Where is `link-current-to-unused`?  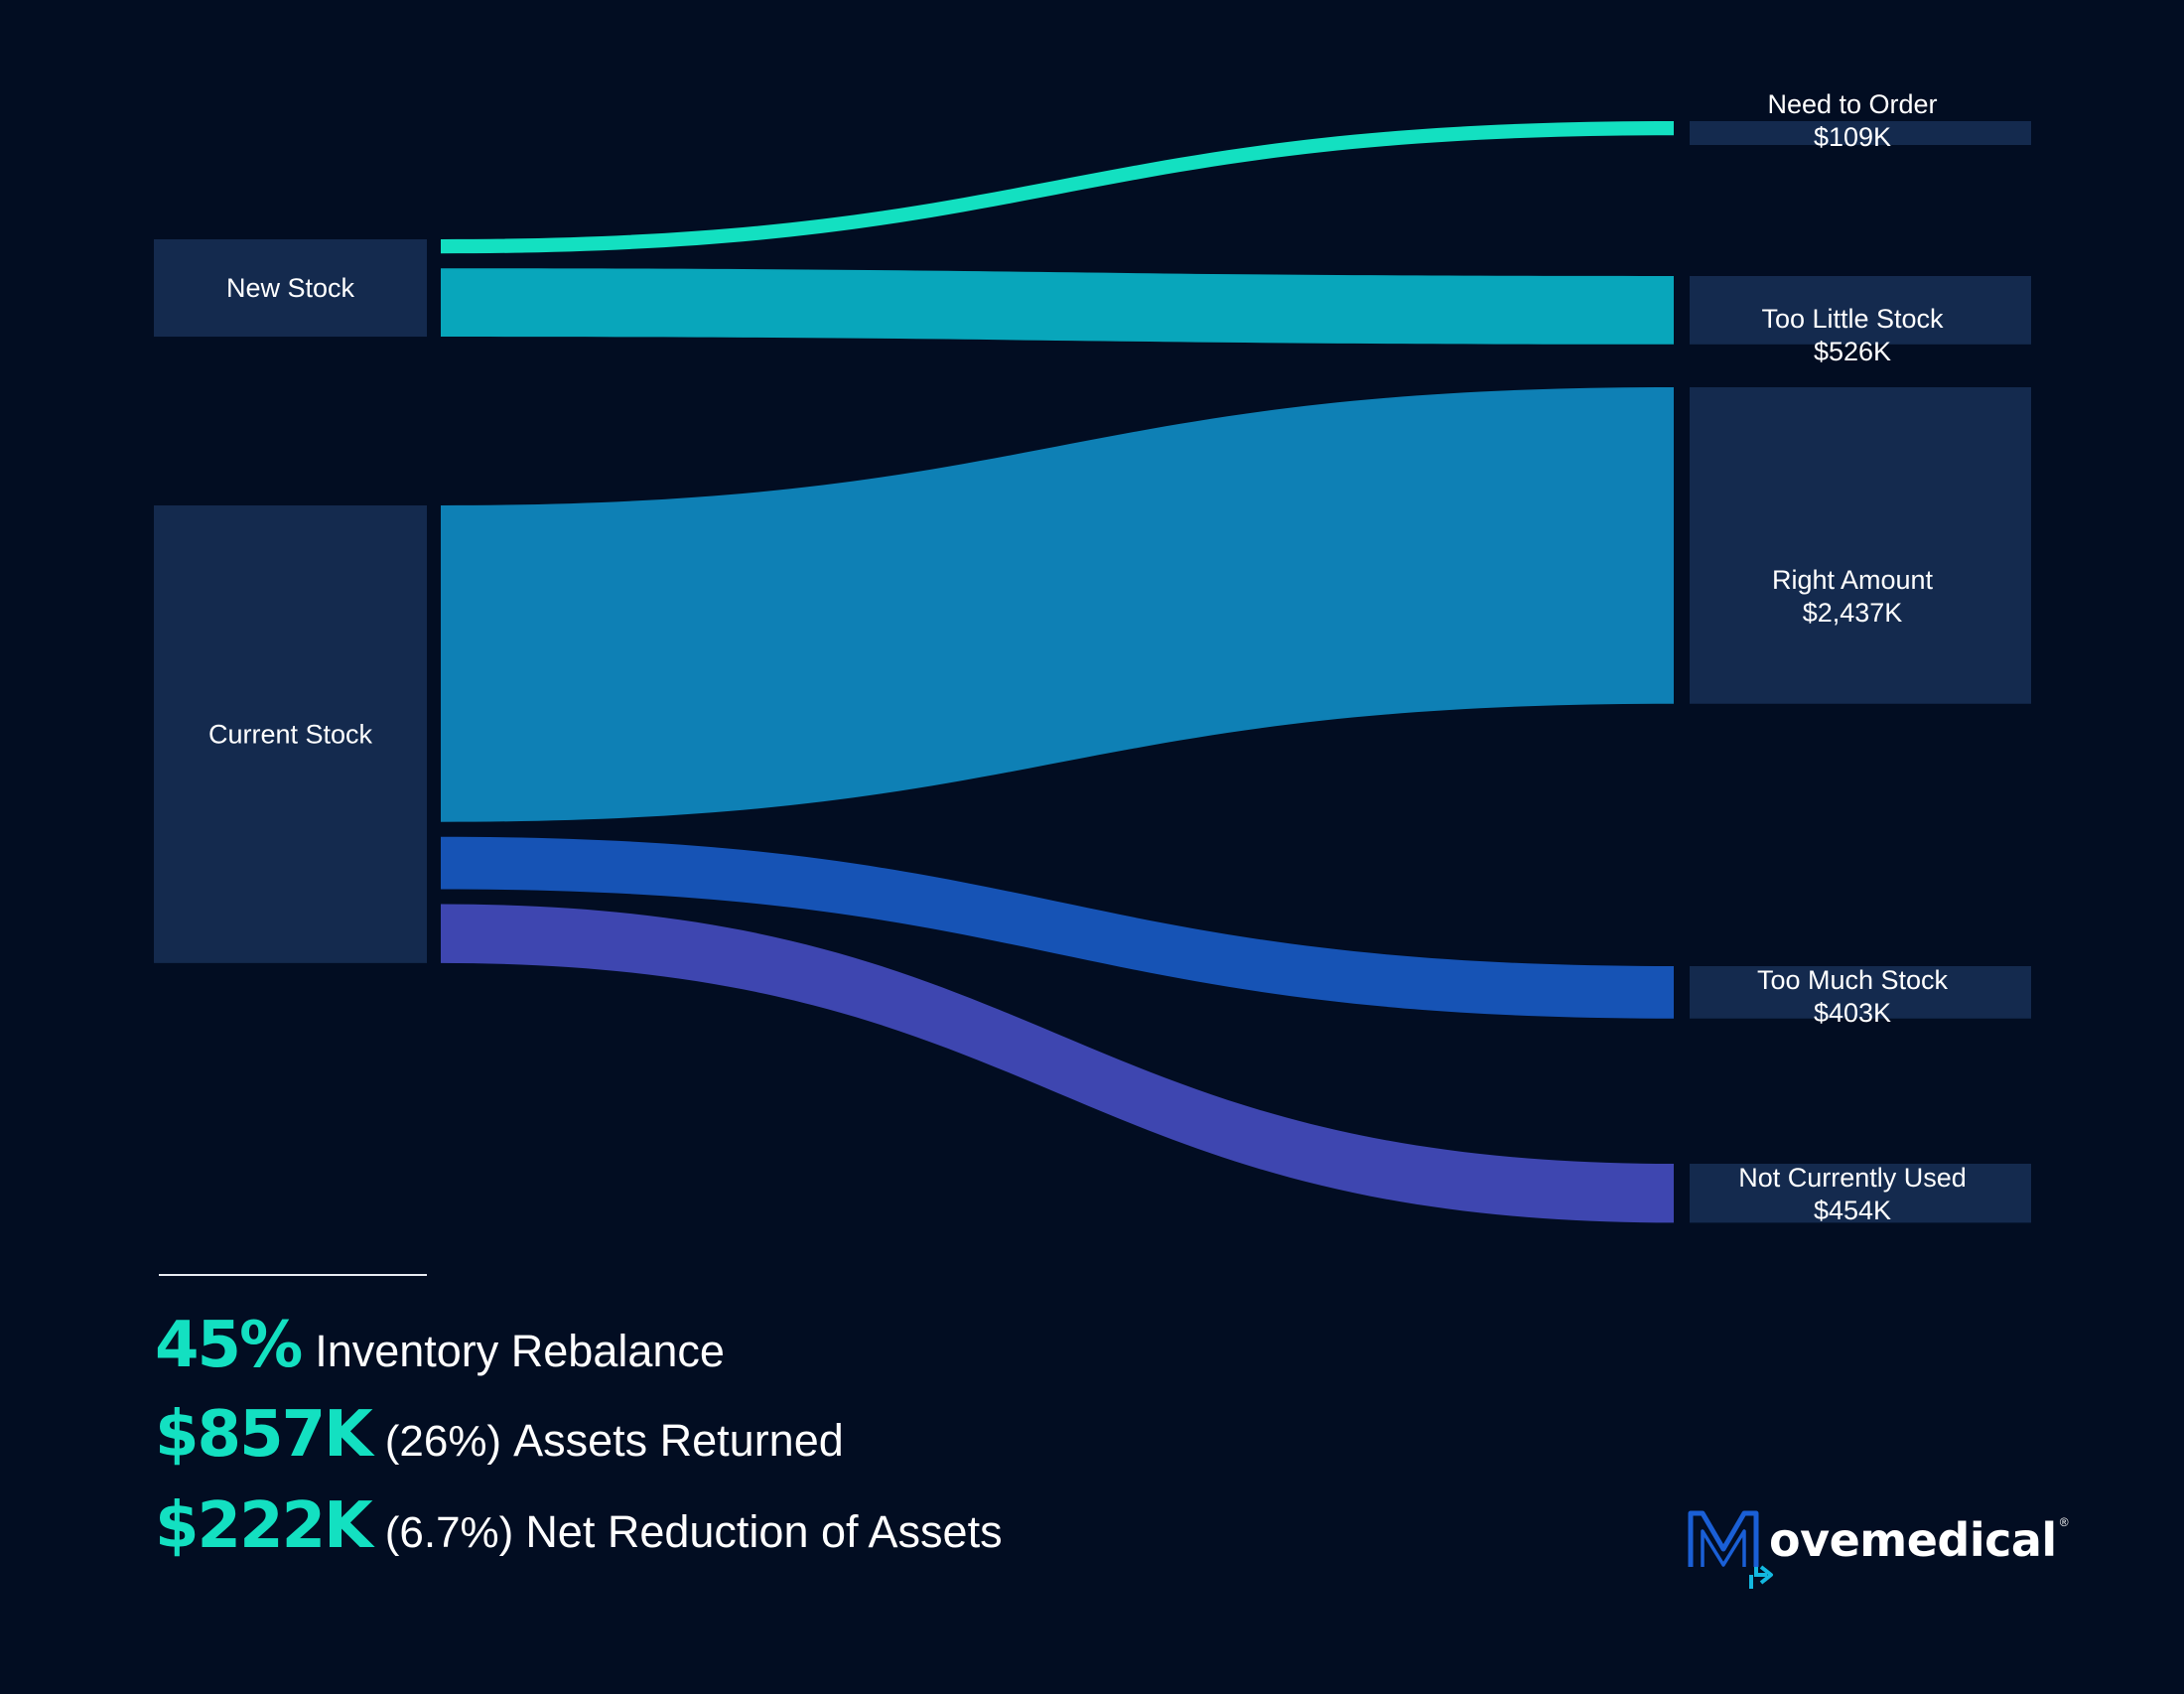
link-current-to-unused is located at coordinates (1057, 1064).